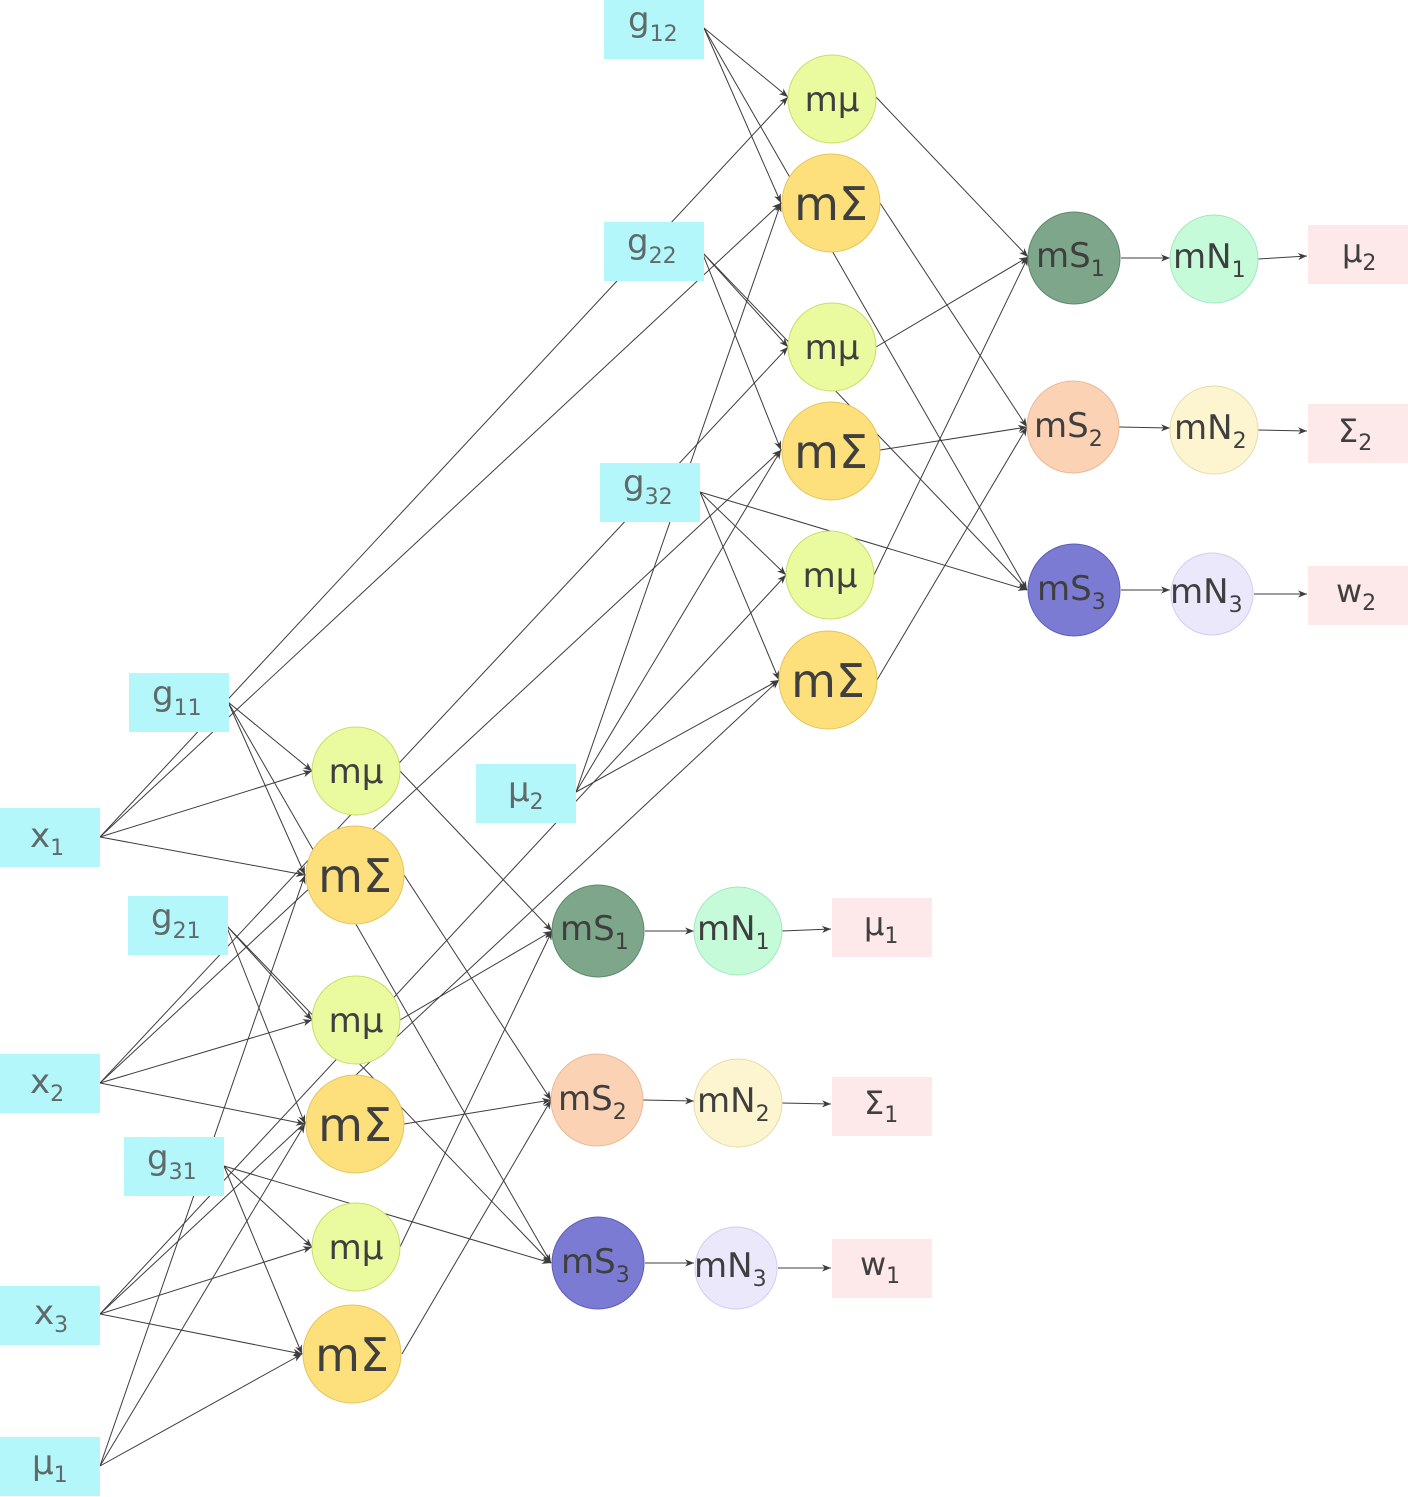 The height and width of the screenshot is (1497, 1408). I want to click on edge-mmu21-mS11, so click(476, 975).